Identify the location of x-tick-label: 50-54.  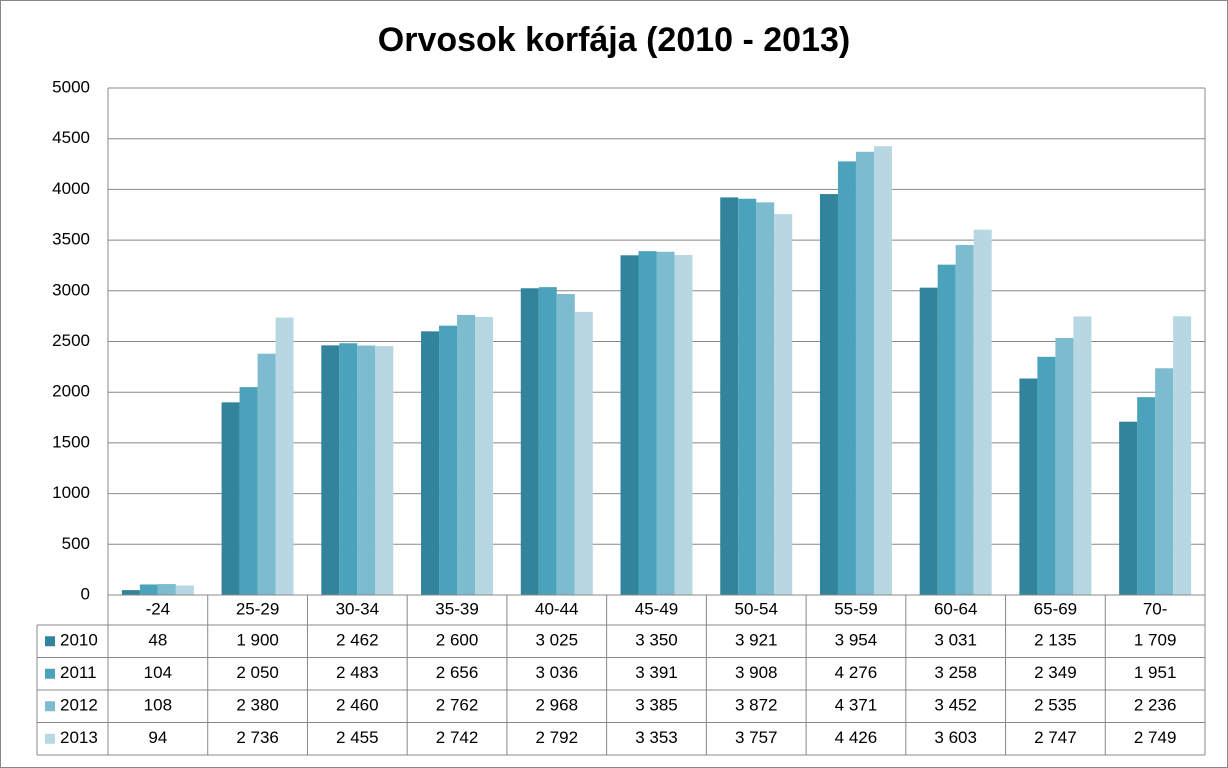
(755, 608).